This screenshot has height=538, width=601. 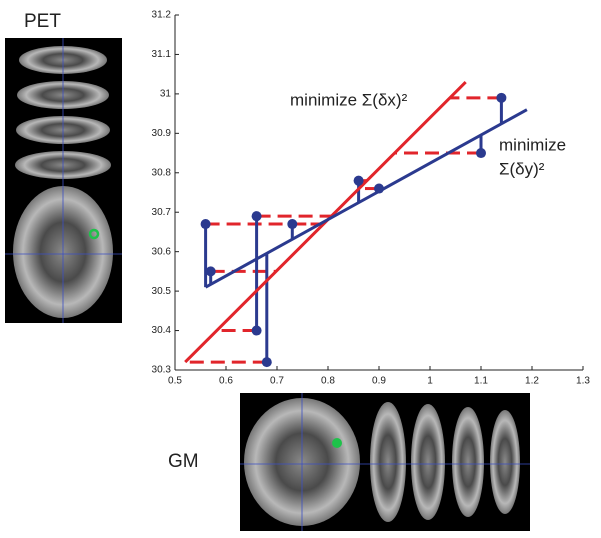 What do you see at coordinates (277, 381) in the screenshot?
I see `x-tick-label: 0.7` at bounding box center [277, 381].